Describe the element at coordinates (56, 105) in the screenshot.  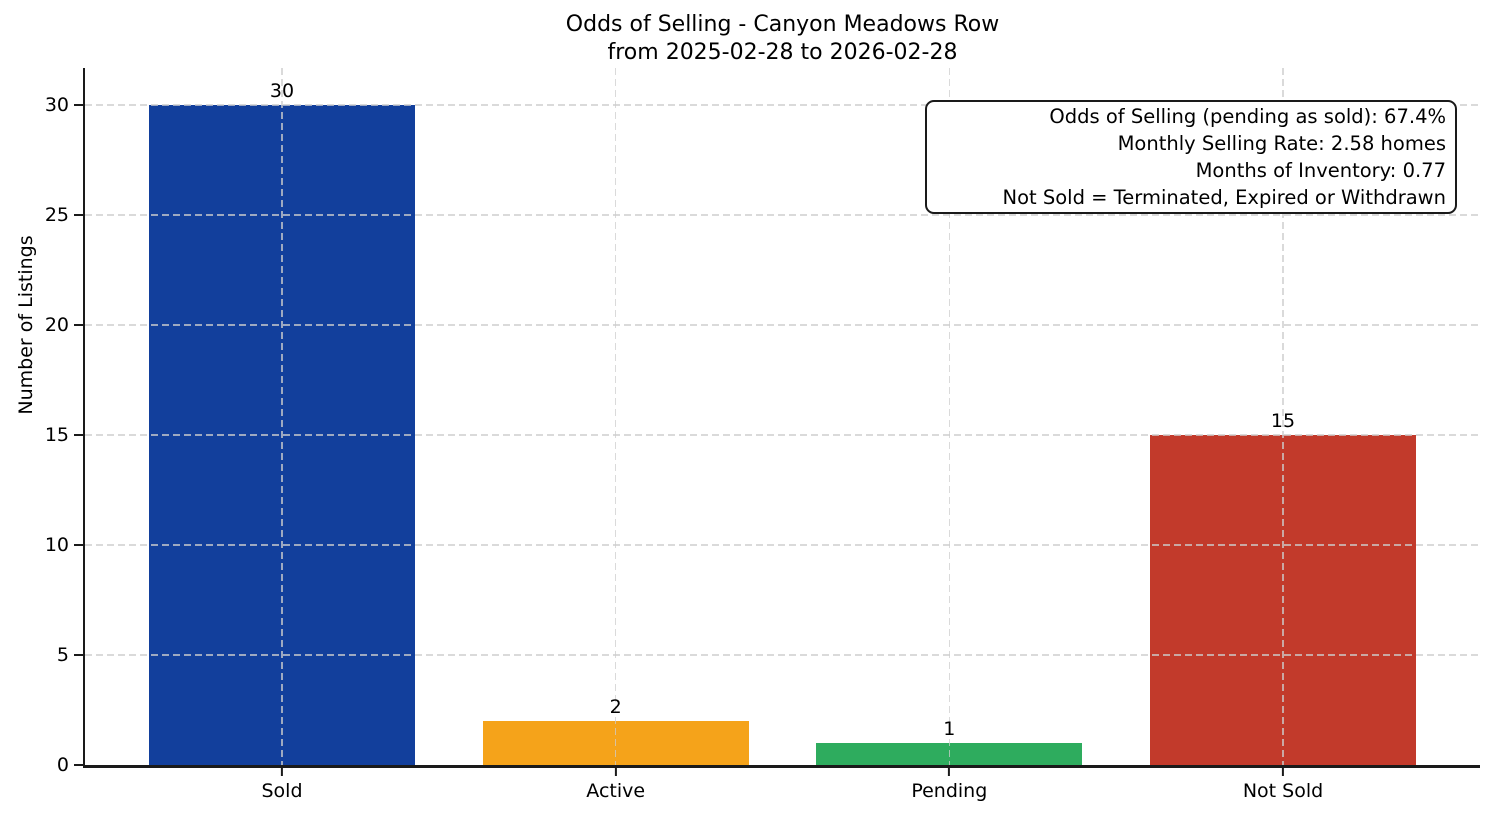
I see `y-tick-label: 30` at that location.